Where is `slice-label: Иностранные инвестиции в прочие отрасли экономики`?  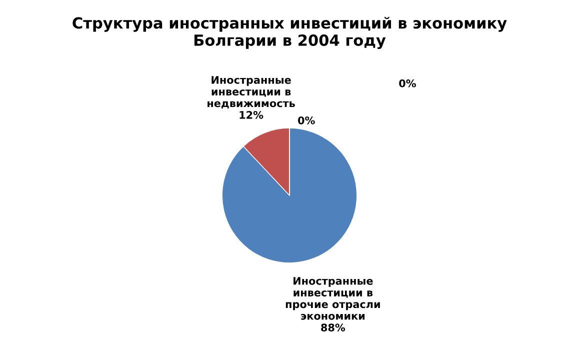 slice-label: Иностранные инвестиции в прочие отрасли экономики is located at coordinates (333, 298).